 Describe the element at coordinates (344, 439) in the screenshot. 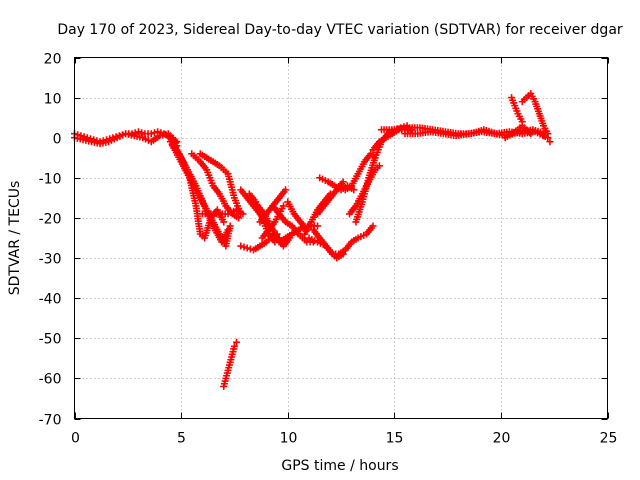

I see `x-tick-labels: 0 5 10 15 20 25` at that location.